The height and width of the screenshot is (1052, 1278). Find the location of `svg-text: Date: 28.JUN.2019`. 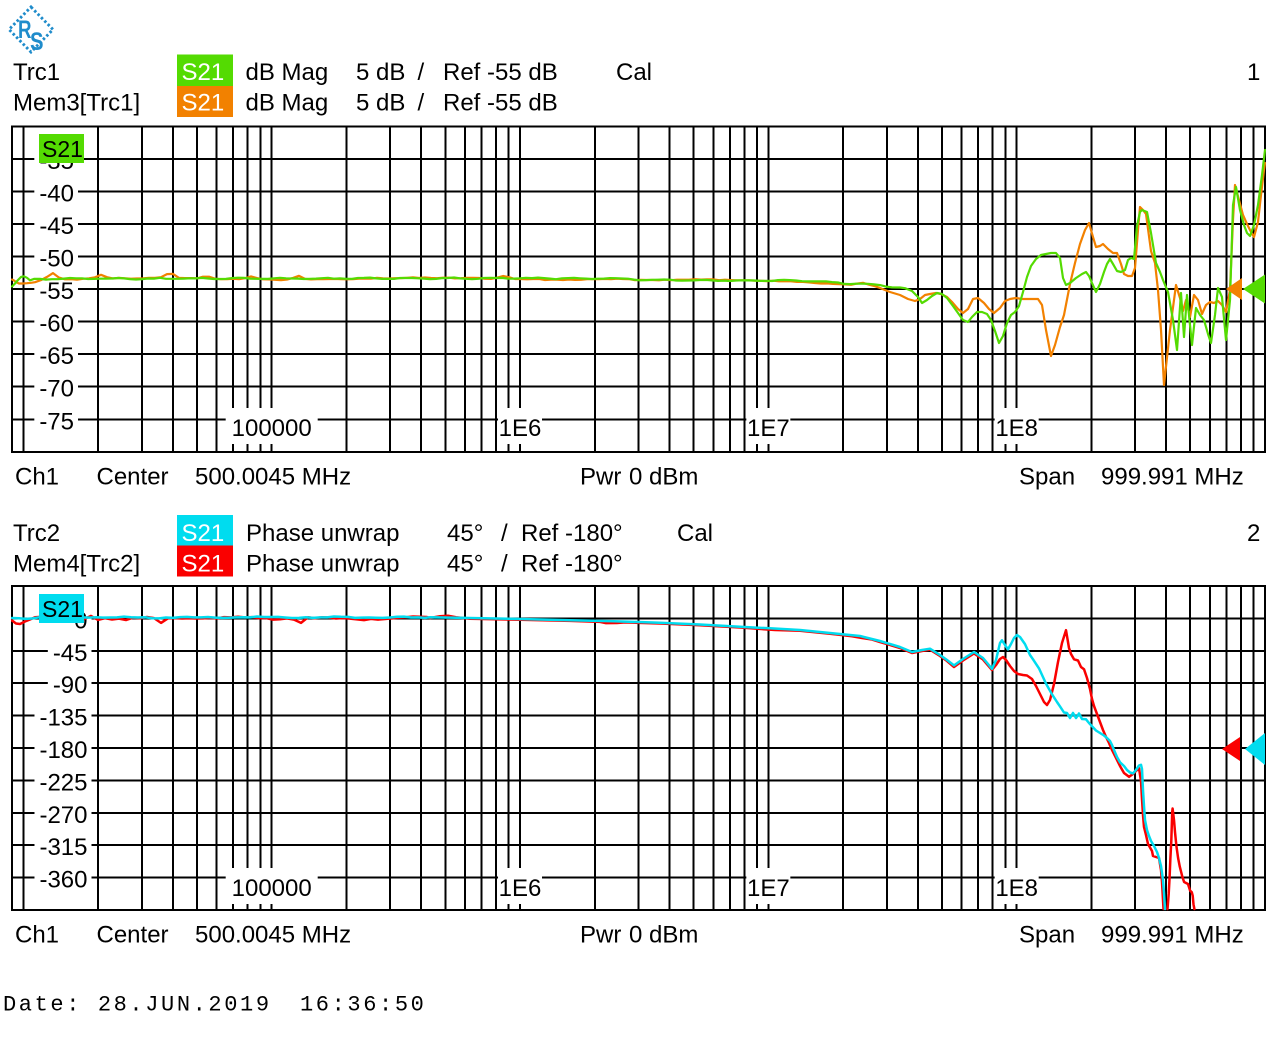

svg-text: Date: 28.JUN.2019 is located at coordinates (137, 1005).